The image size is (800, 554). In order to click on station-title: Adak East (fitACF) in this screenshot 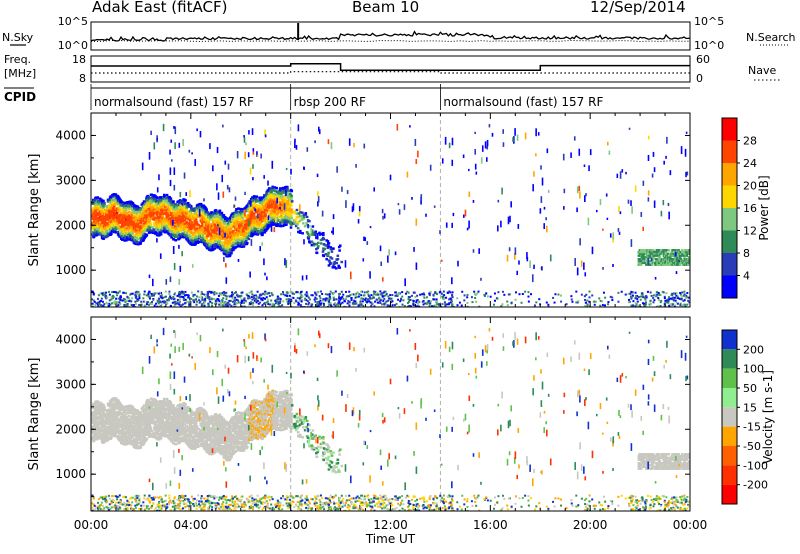, I will do `click(160, 8)`.